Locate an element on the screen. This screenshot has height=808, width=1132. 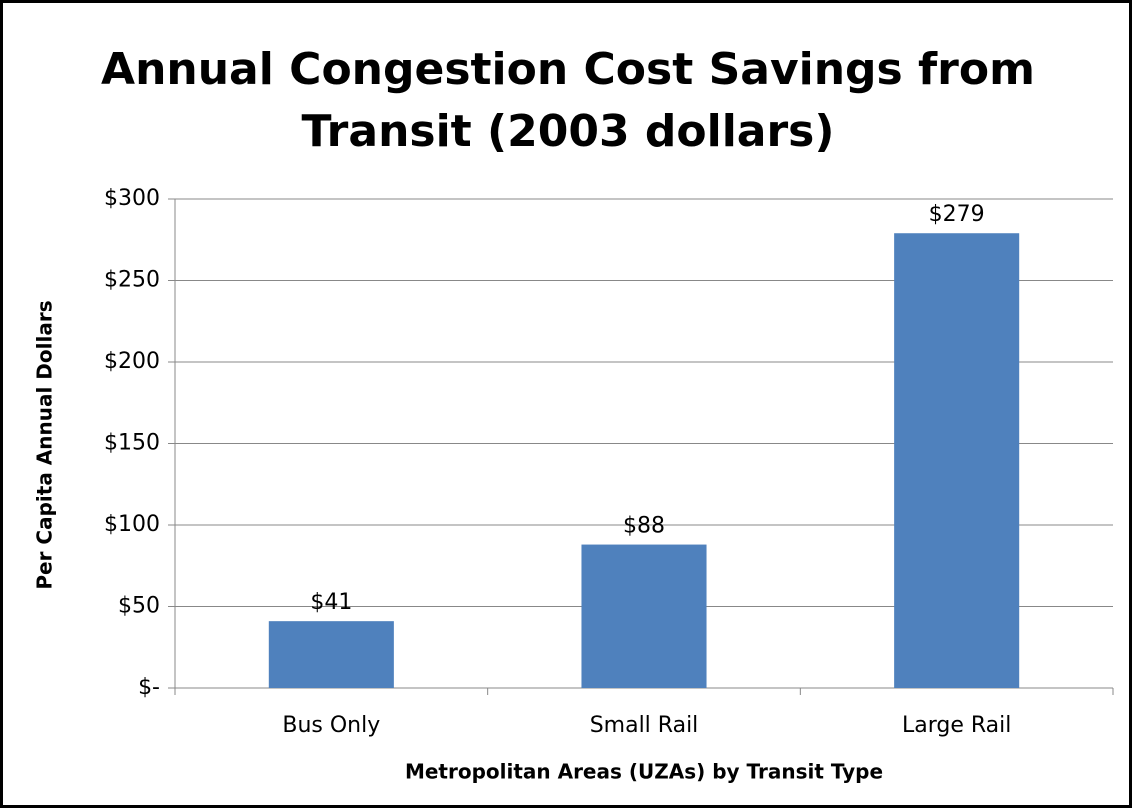
chart-title: Annual Congestion Cost Savings from is located at coordinates (568, 69).